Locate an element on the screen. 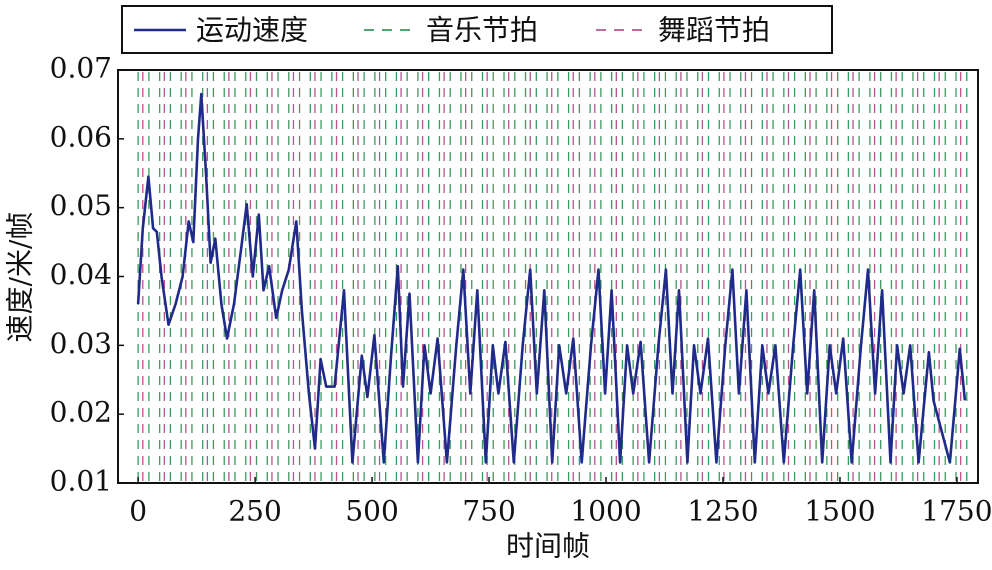 Image resolution: width=992 pixels, height=570 pixels. legend-box is located at coordinates (477, 29).